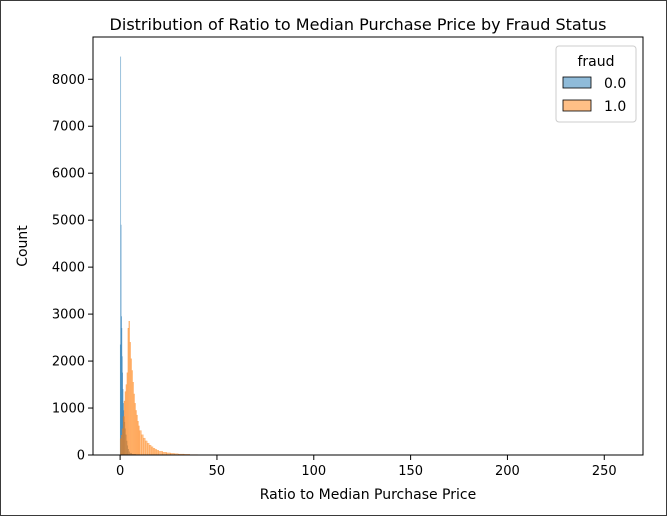  Describe the element at coordinates (217, 471) in the screenshot. I see `x-tick-label-1: 50` at that location.